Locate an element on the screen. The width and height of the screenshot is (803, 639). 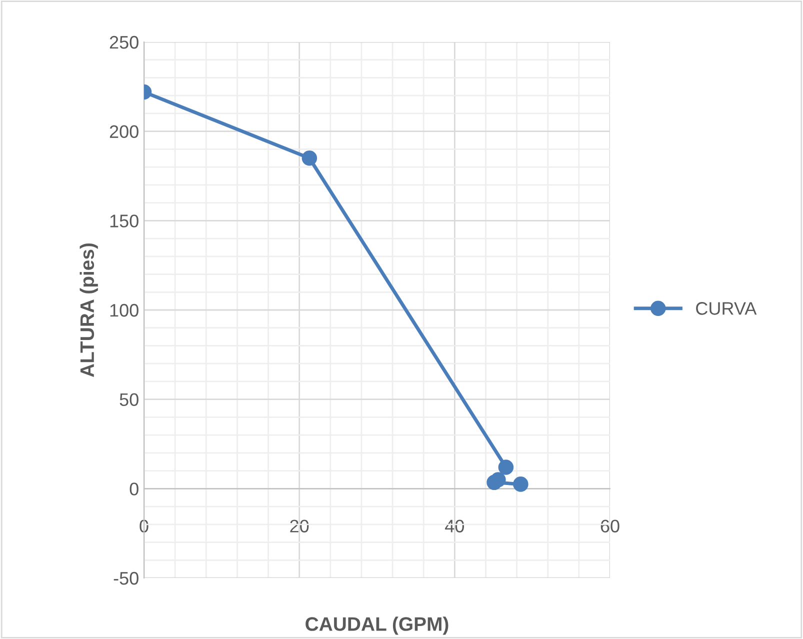
y-tick-label: 100 is located at coordinates (124, 310).